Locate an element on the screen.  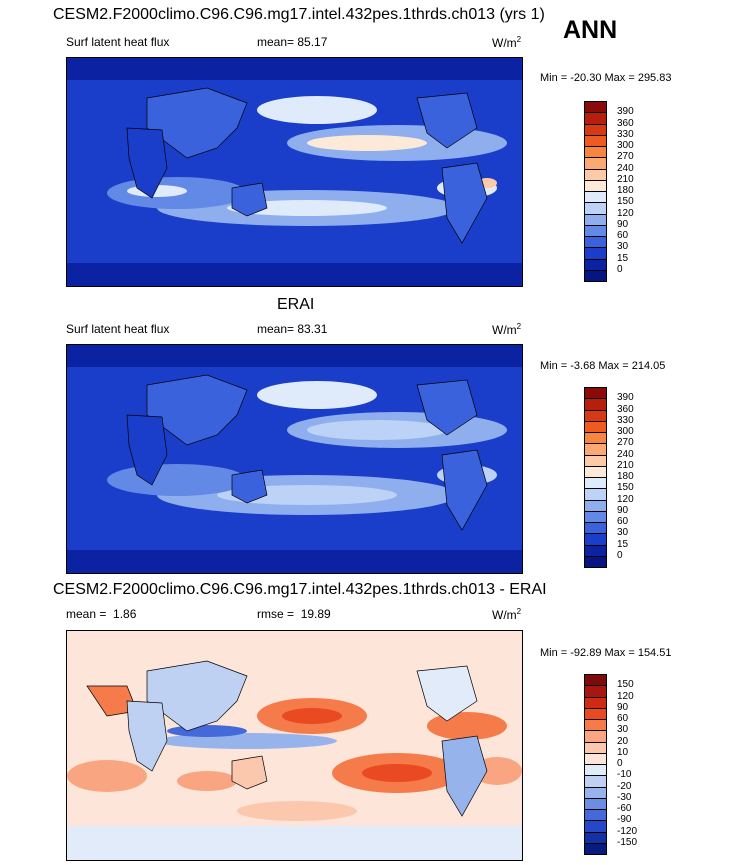
colorbar-label: -60 is located at coordinates (624, 808).